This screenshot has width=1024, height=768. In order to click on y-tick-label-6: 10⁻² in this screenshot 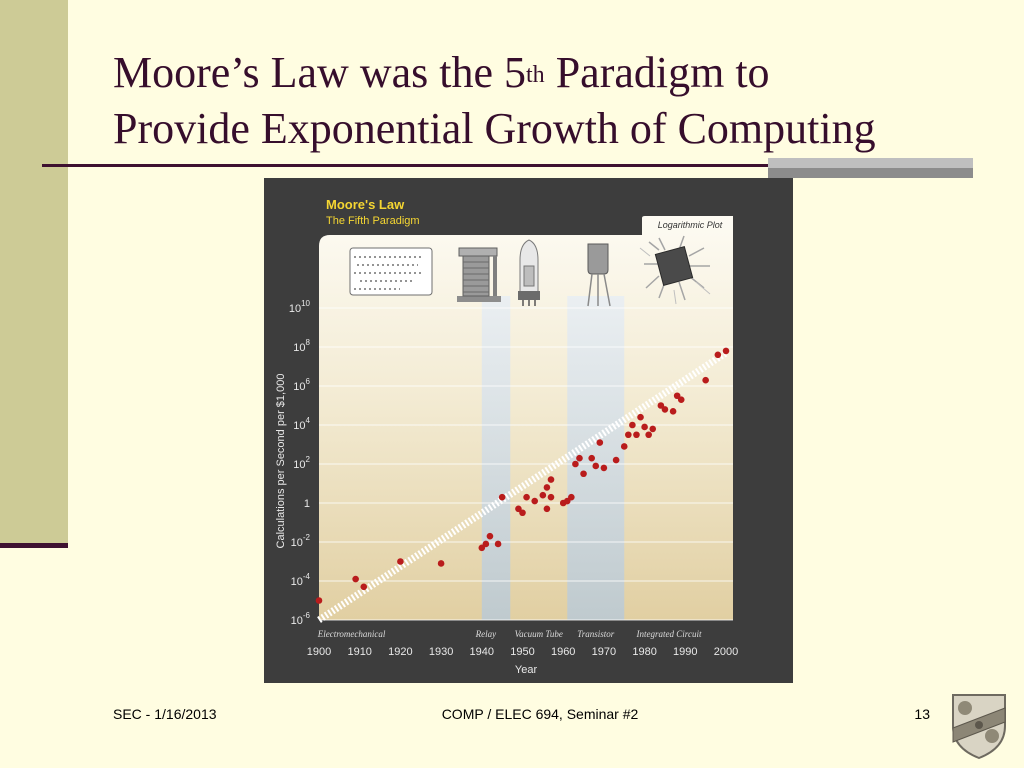, I will do `click(301, 541)`.